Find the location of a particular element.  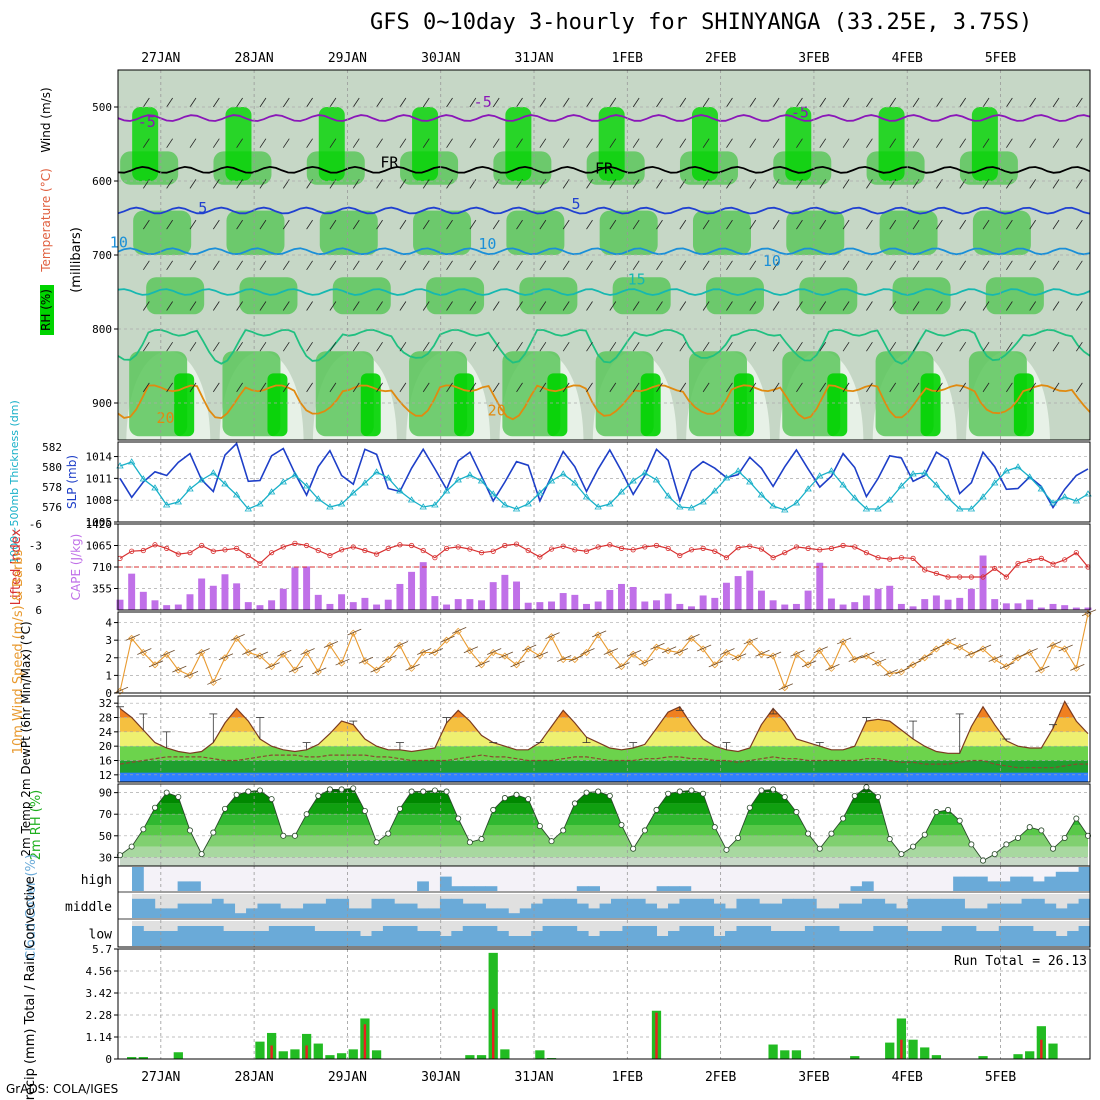

dewpoint-line is located at coordinates (603, 761).